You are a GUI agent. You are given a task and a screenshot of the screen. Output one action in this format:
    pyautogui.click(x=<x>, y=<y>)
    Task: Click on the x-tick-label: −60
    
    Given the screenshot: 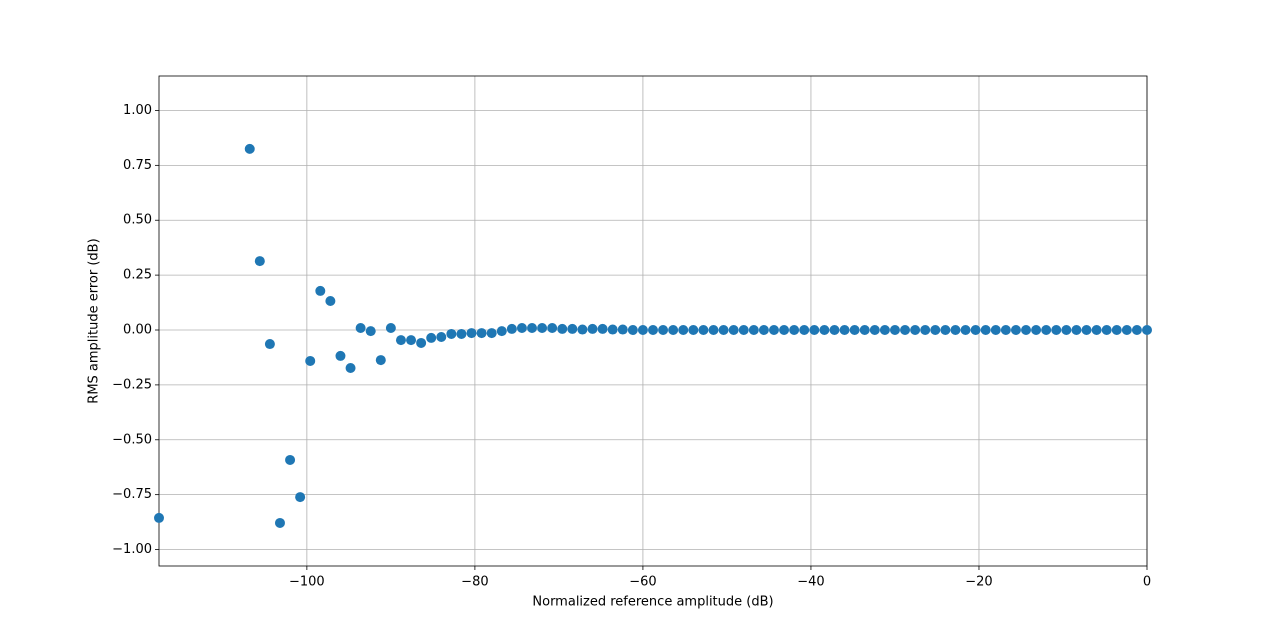 What is the action you would take?
    pyautogui.click(x=642, y=582)
    